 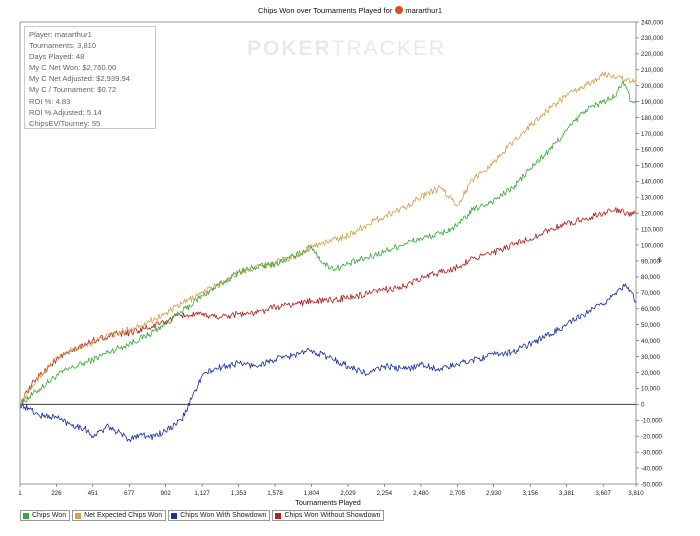 I want to click on legend-item-without-showdown: Chips Won Without Showdown, so click(x=328, y=515).